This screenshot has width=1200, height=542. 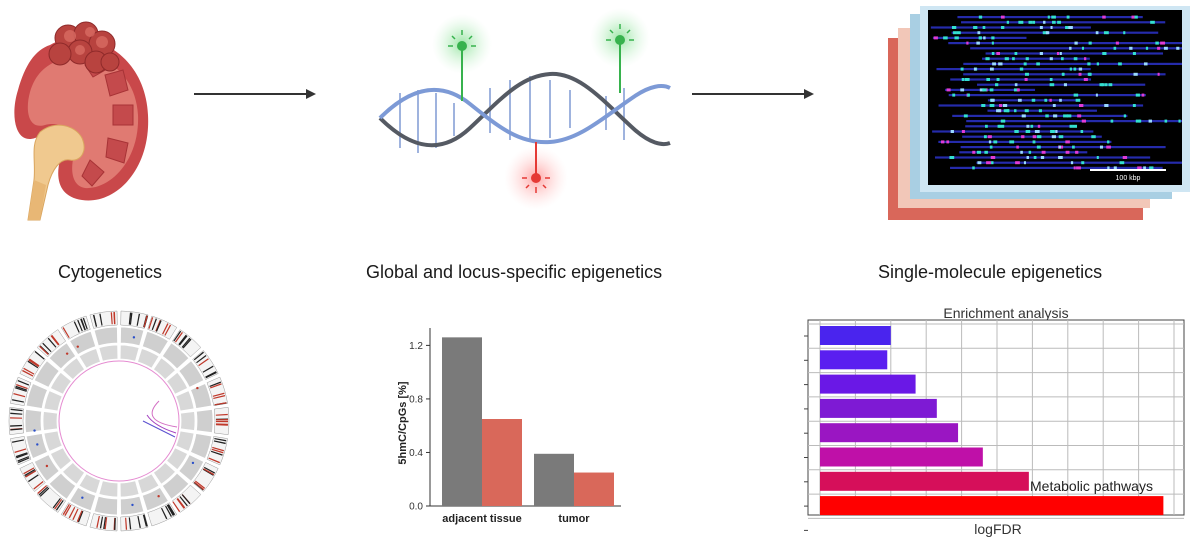 What do you see at coordinates (416, 507) in the screenshot?
I see `y-tick-label: 0.0` at bounding box center [416, 507].